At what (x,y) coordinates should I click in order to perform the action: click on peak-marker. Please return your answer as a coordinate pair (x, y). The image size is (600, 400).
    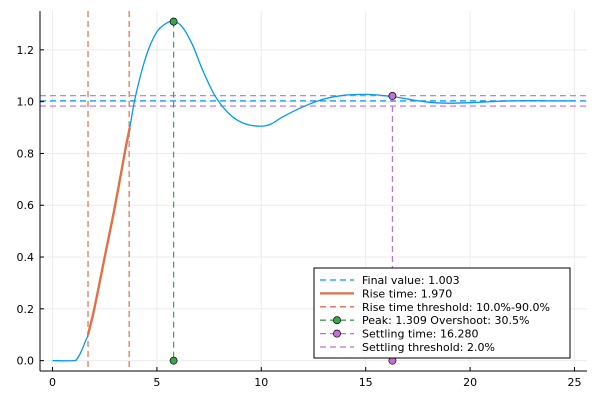
    Looking at the image, I should click on (173, 21).